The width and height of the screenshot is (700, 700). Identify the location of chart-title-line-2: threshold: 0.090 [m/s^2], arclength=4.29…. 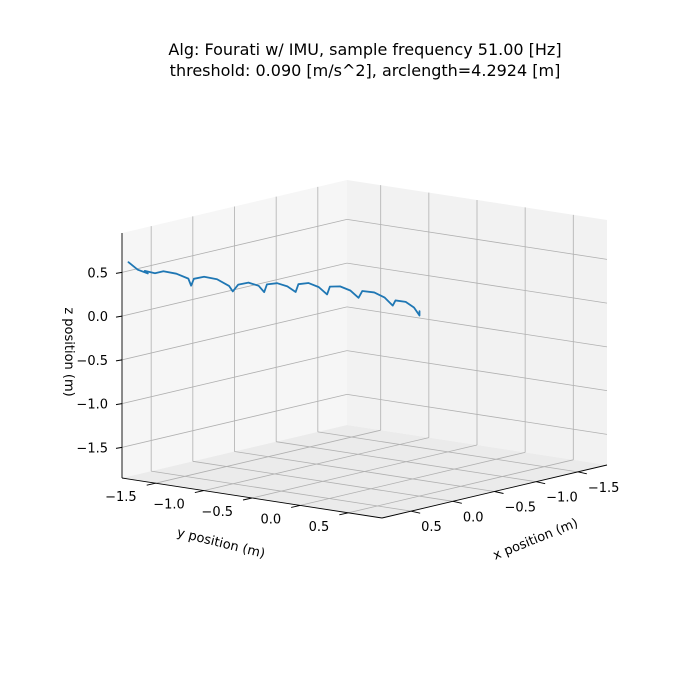
(365, 70).